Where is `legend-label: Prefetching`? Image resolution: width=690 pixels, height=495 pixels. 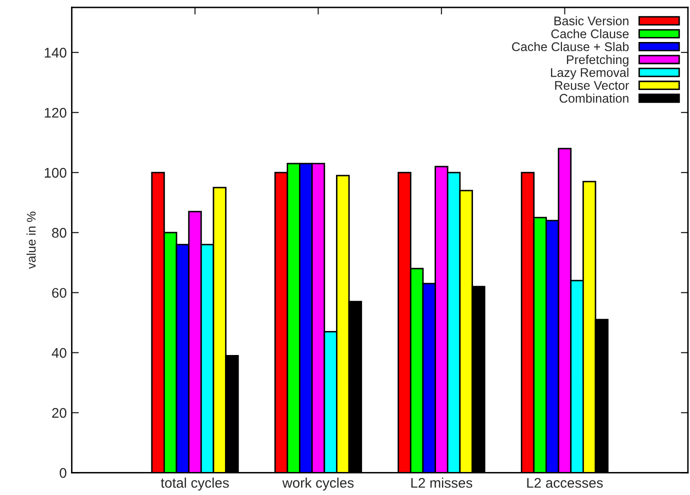
legend-label: Prefetching is located at coordinates (597, 60).